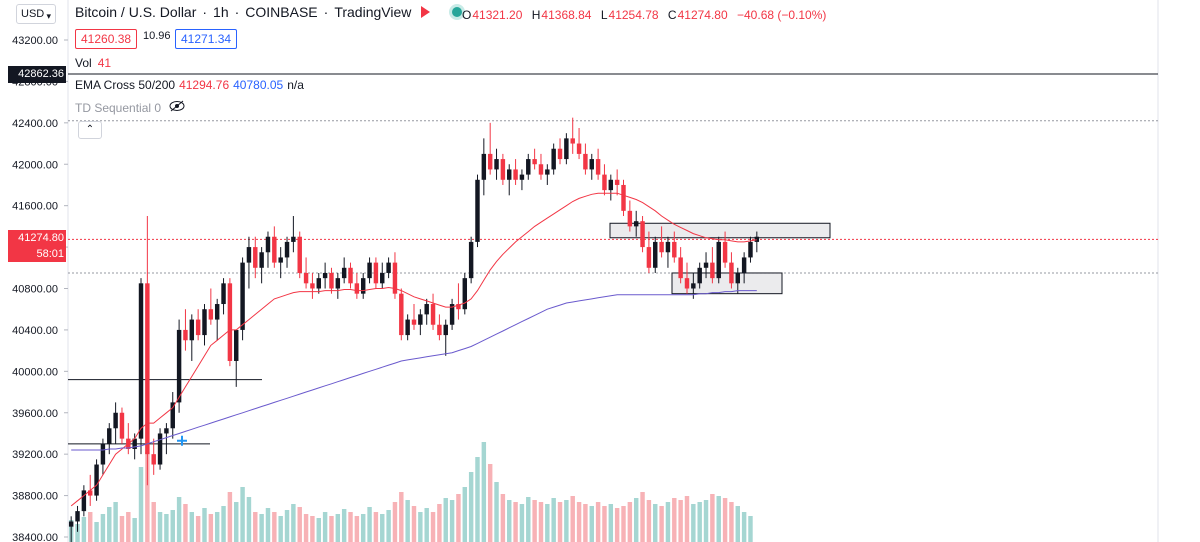  What do you see at coordinates (206, 39) in the screenshot?
I see `ask-button: 41271.34` at bounding box center [206, 39].